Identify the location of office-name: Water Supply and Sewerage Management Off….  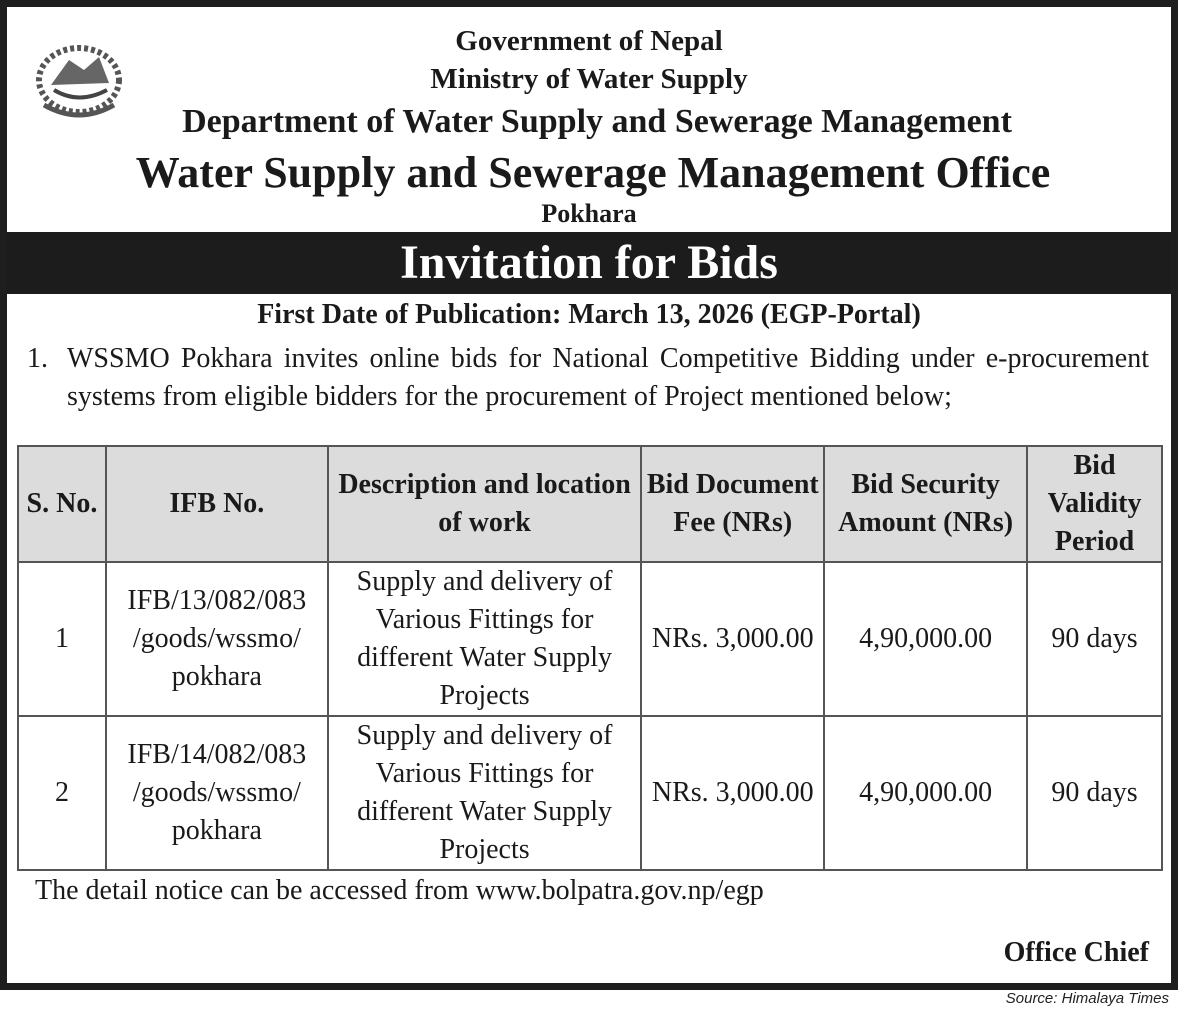
(593, 172).